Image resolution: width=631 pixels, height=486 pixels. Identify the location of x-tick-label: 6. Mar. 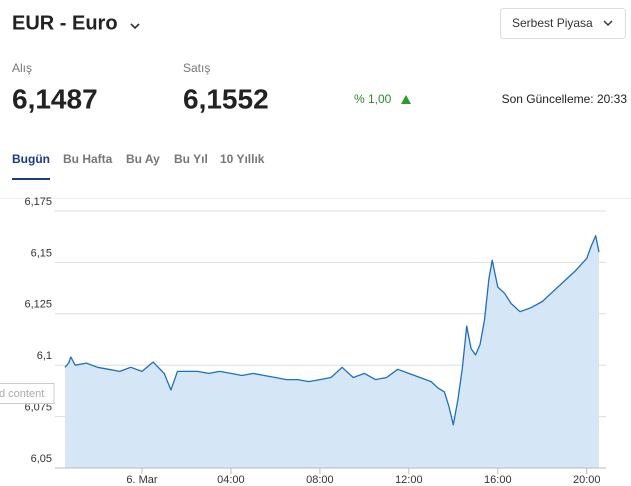
(142, 480).